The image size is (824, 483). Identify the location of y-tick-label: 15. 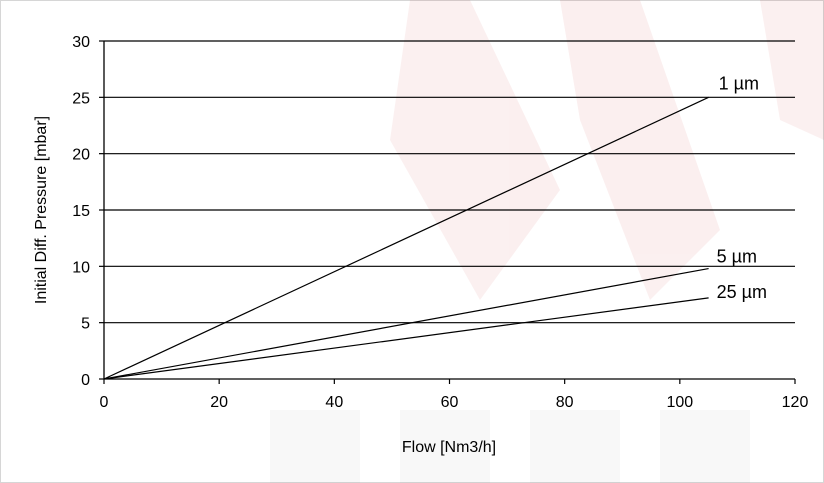
(81, 211).